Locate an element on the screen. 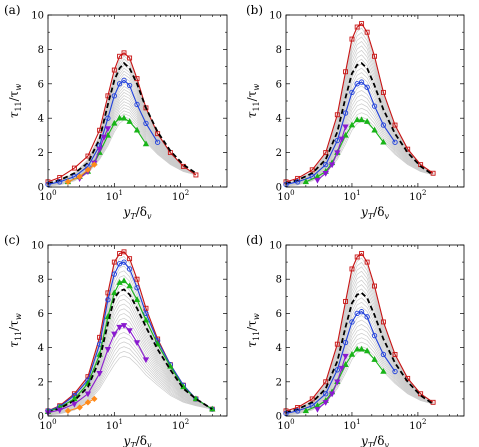 The height and width of the screenshot is (447, 479). plot-frame is located at coordinates (137, 330).